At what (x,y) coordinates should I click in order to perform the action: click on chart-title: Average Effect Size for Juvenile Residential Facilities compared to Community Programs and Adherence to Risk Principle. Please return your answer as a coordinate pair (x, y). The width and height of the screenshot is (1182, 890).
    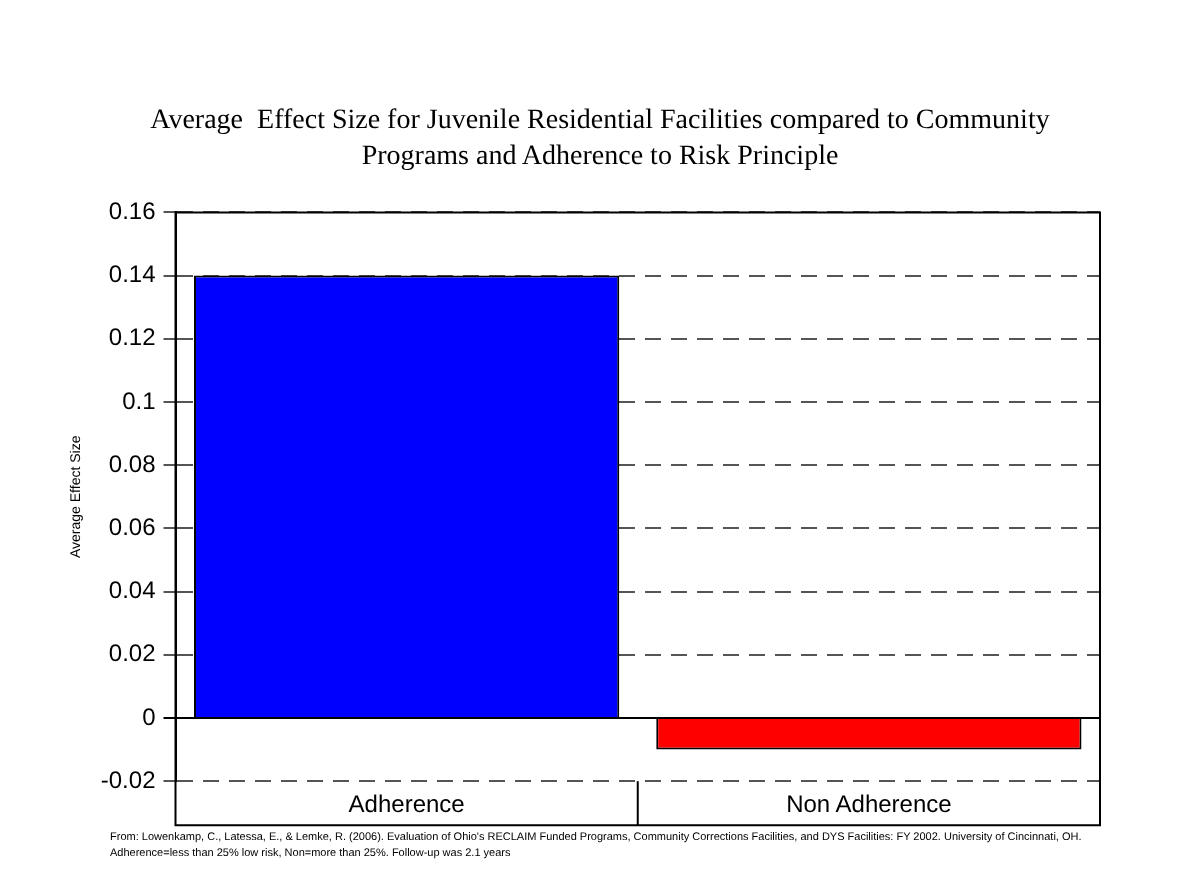
    Looking at the image, I should click on (600, 140).